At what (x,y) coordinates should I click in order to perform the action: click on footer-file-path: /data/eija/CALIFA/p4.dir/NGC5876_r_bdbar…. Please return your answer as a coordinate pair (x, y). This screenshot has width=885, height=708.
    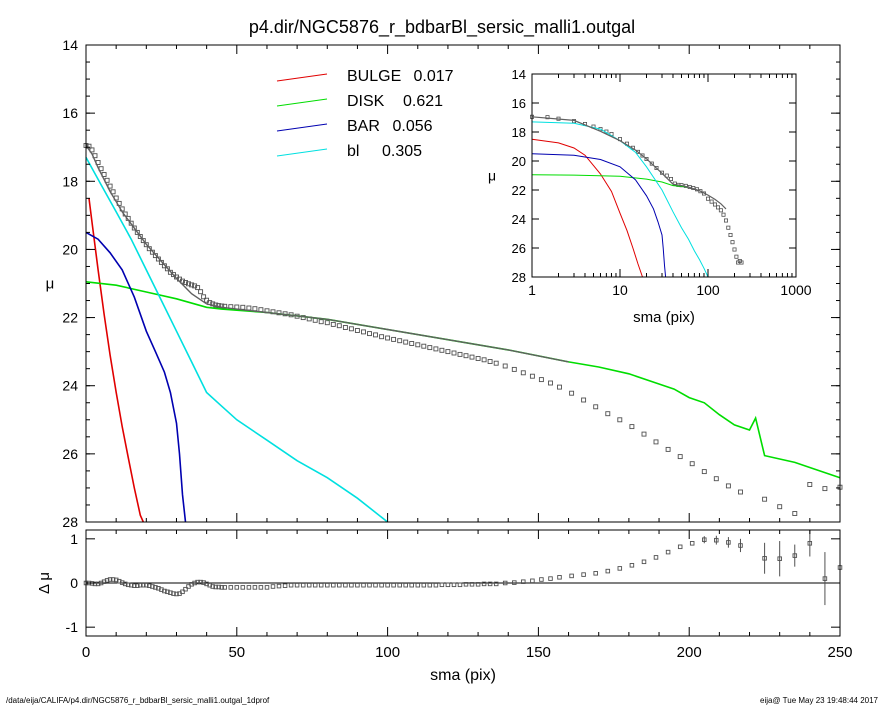
    Looking at the image, I should click on (138, 700).